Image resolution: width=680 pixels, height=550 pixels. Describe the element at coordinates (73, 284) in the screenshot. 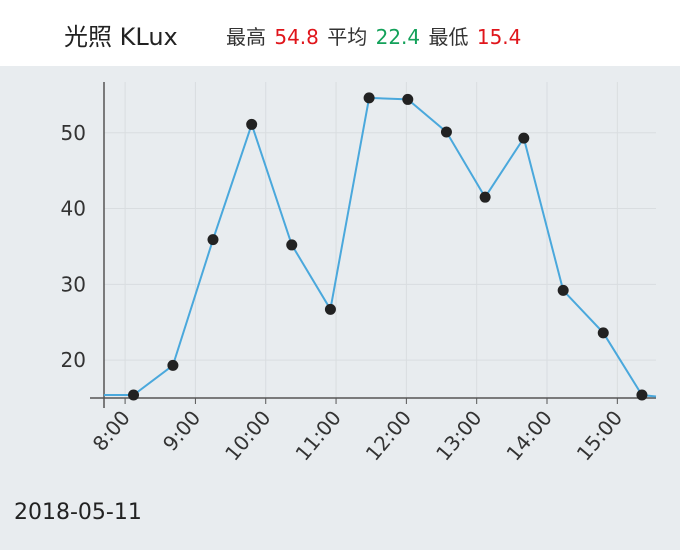

I see `y-tick-label: 30` at that location.